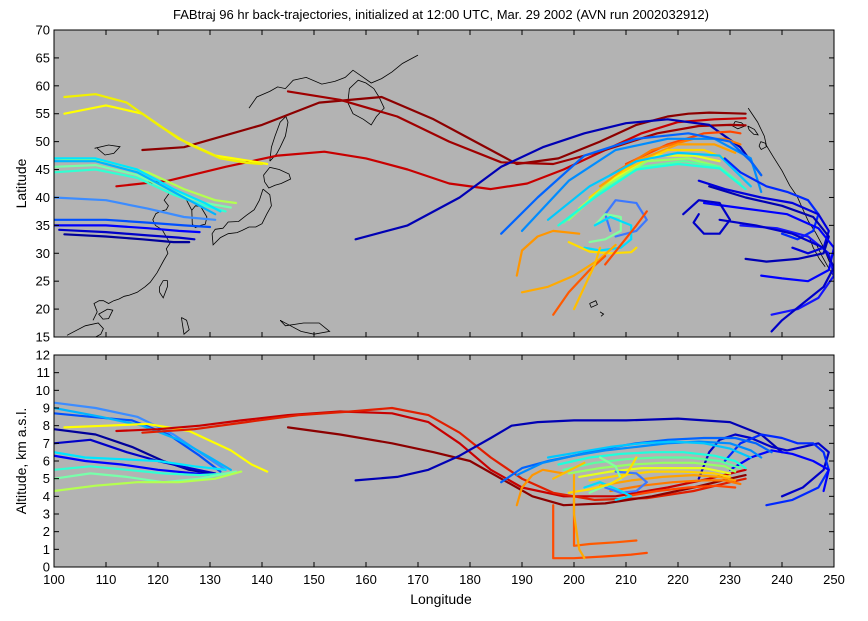 The image size is (868, 621). What do you see at coordinates (441, 599) in the screenshot?
I see `xlabel: Longitude` at bounding box center [441, 599].